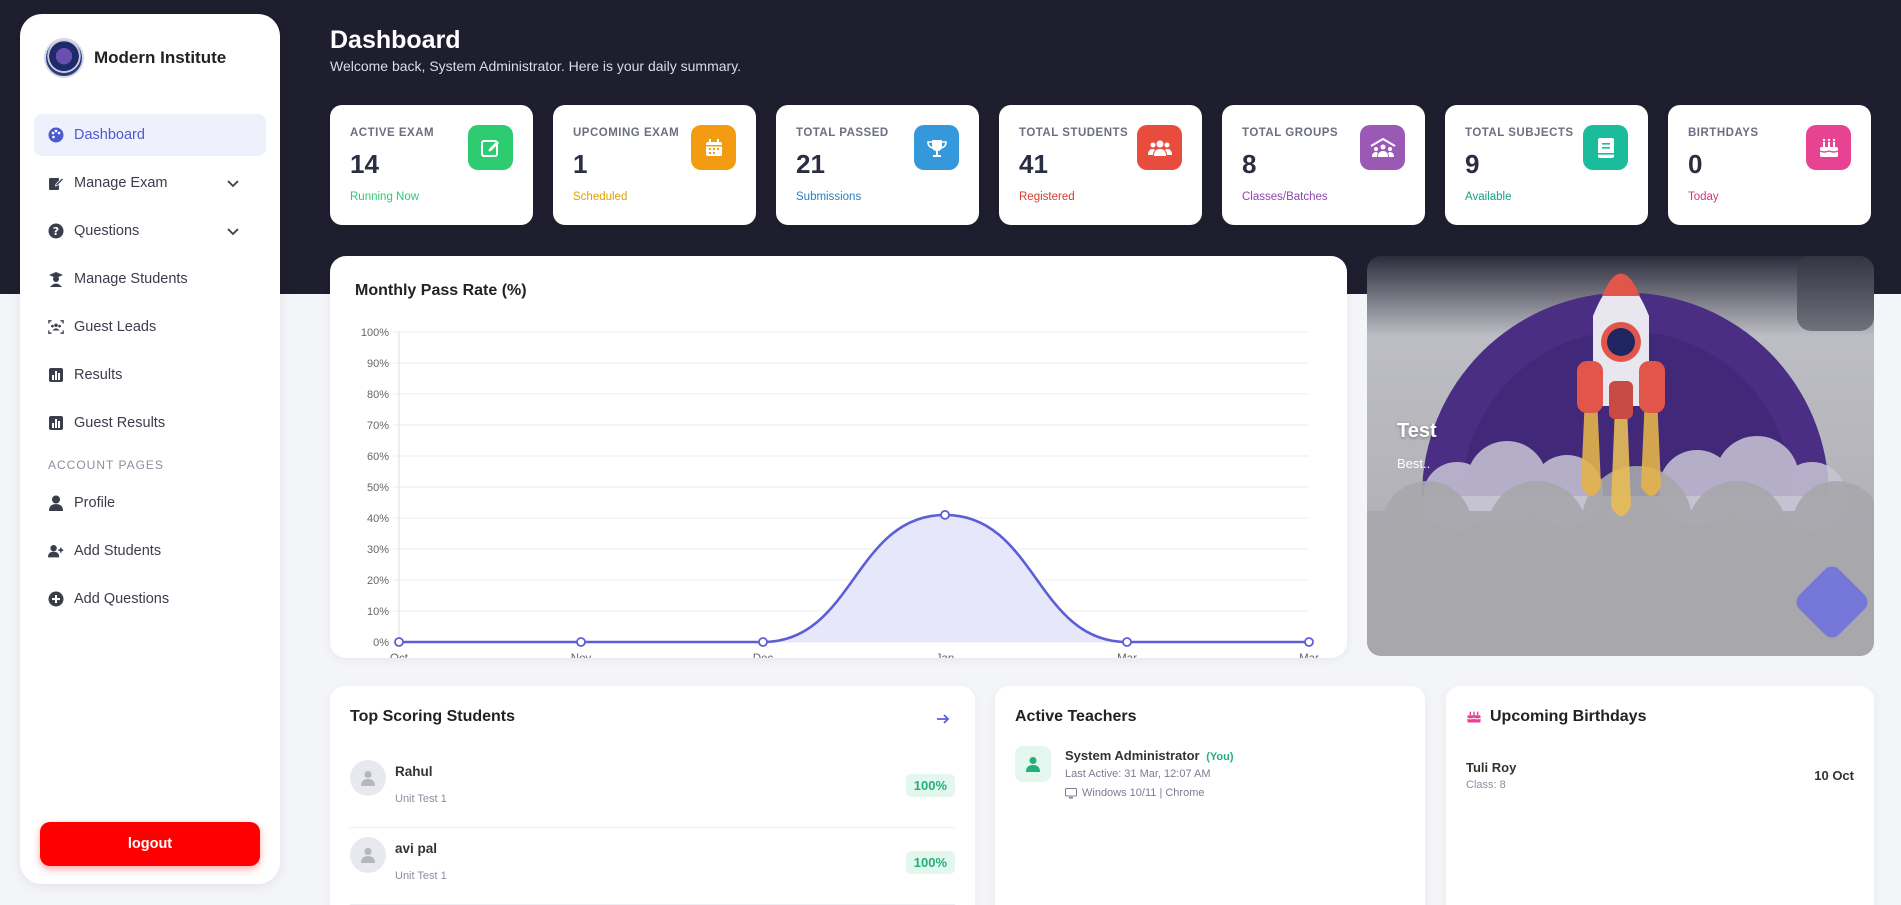  I want to click on promo-title: Test, so click(1417, 431).